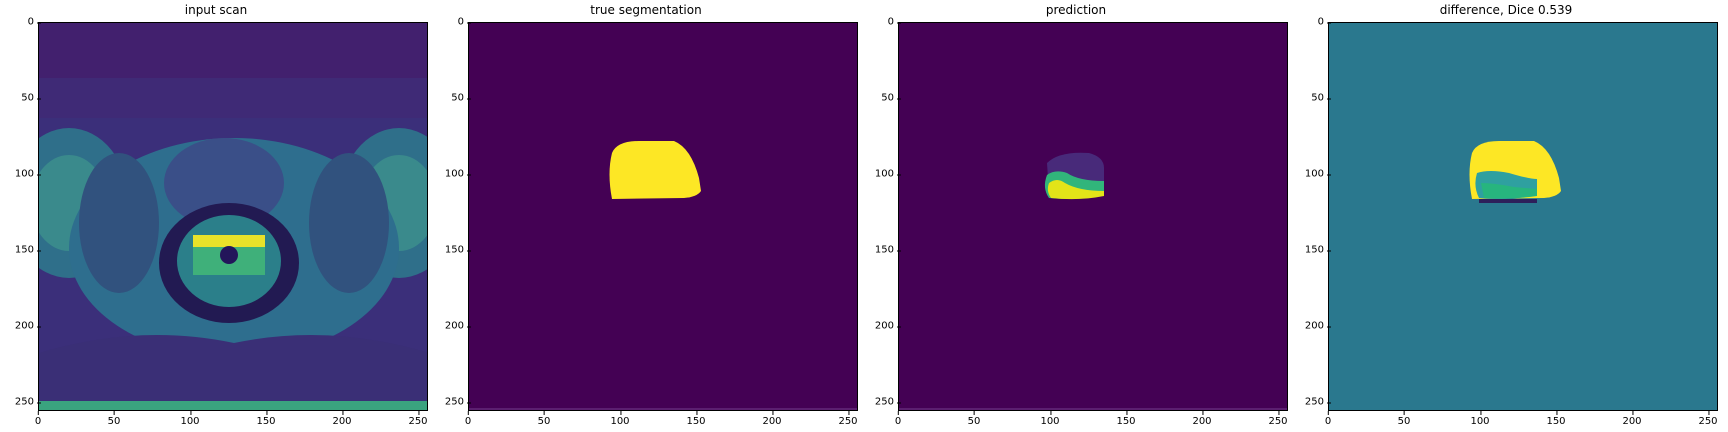 This screenshot has width=1728, height=432. What do you see at coordinates (216, 10) in the screenshot?
I see `panel-title: input scan` at bounding box center [216, 10].